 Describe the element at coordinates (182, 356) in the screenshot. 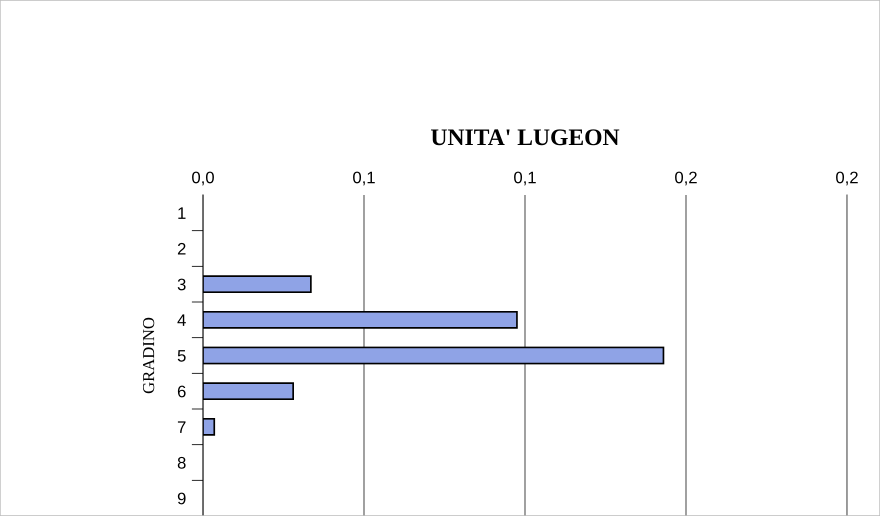

I see `y-tick-label: 5` at that location.